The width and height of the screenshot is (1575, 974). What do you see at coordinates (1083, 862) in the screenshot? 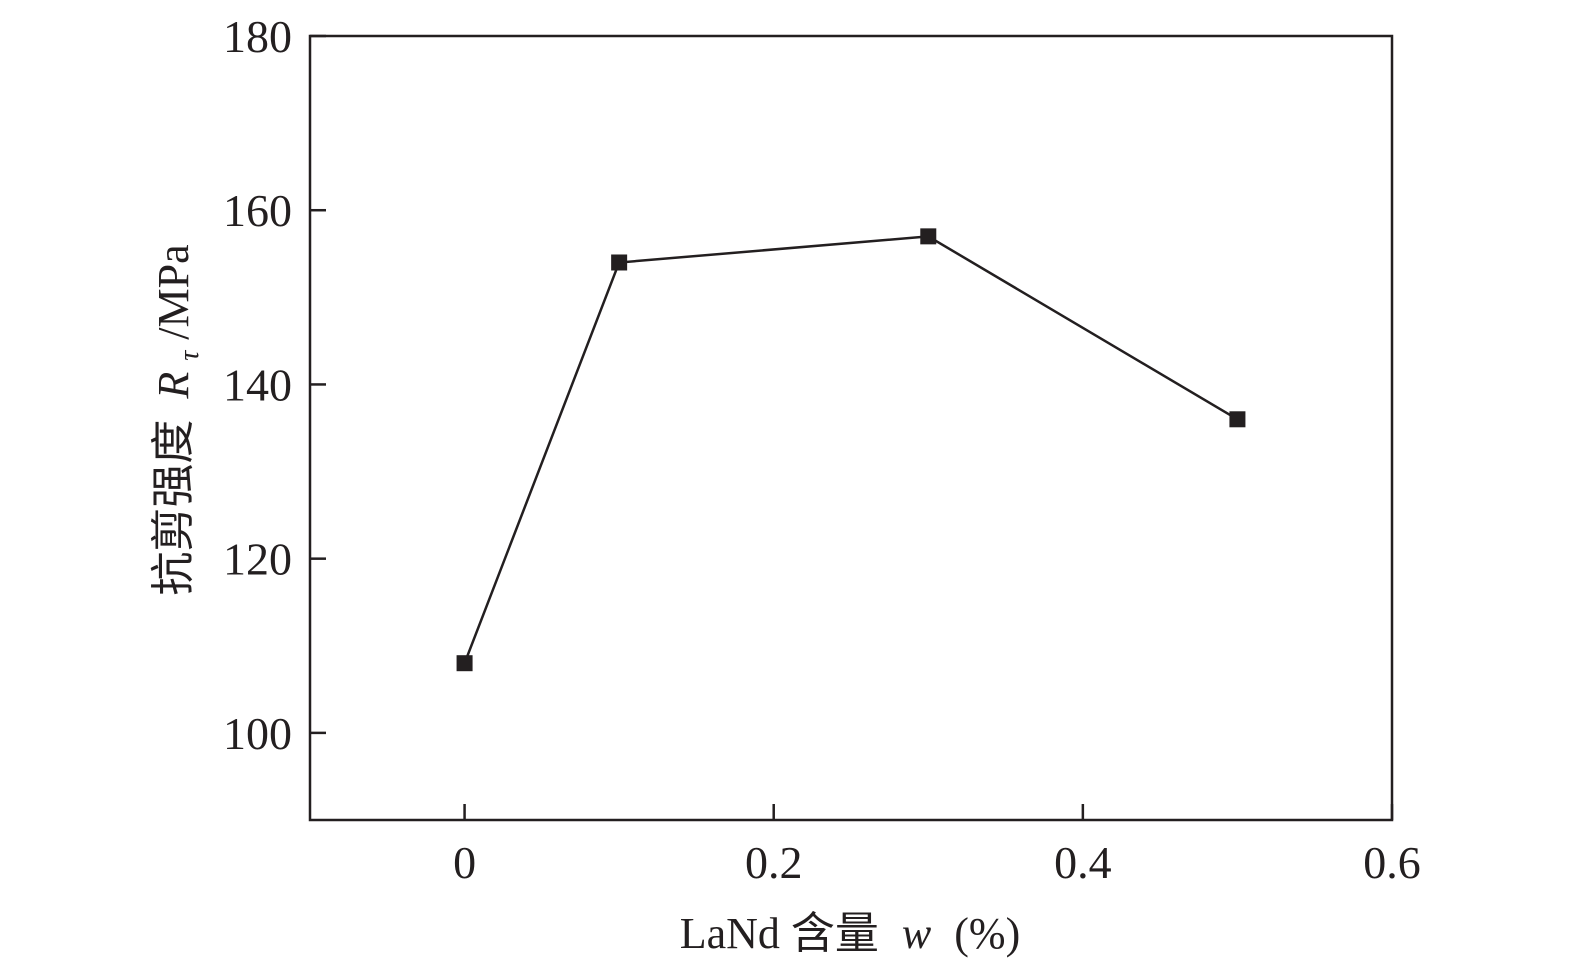
I see `x-tick-label: 0.4` at bounding box center [1083, 862].